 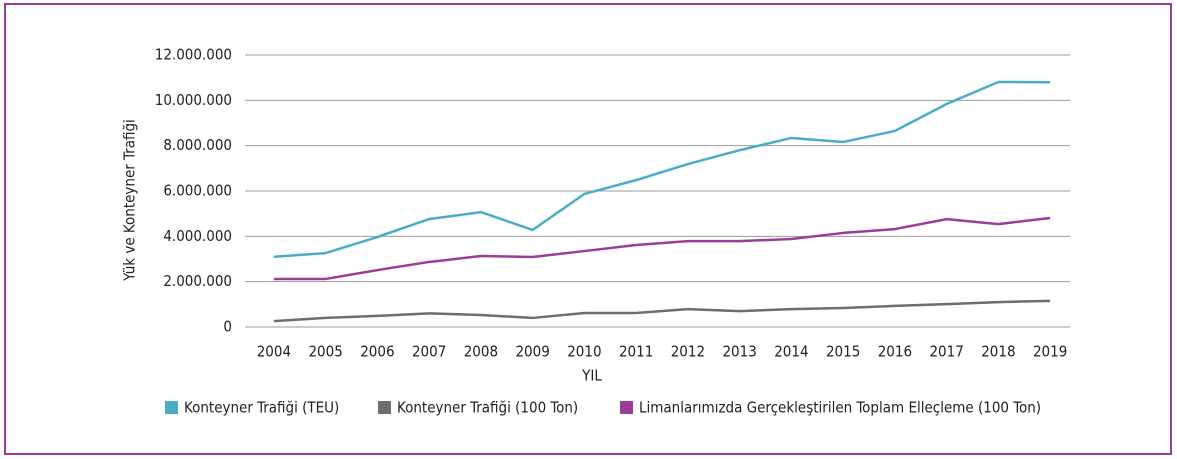 I want to click on x-tick-label: 2004, so click(x=274, y=352).